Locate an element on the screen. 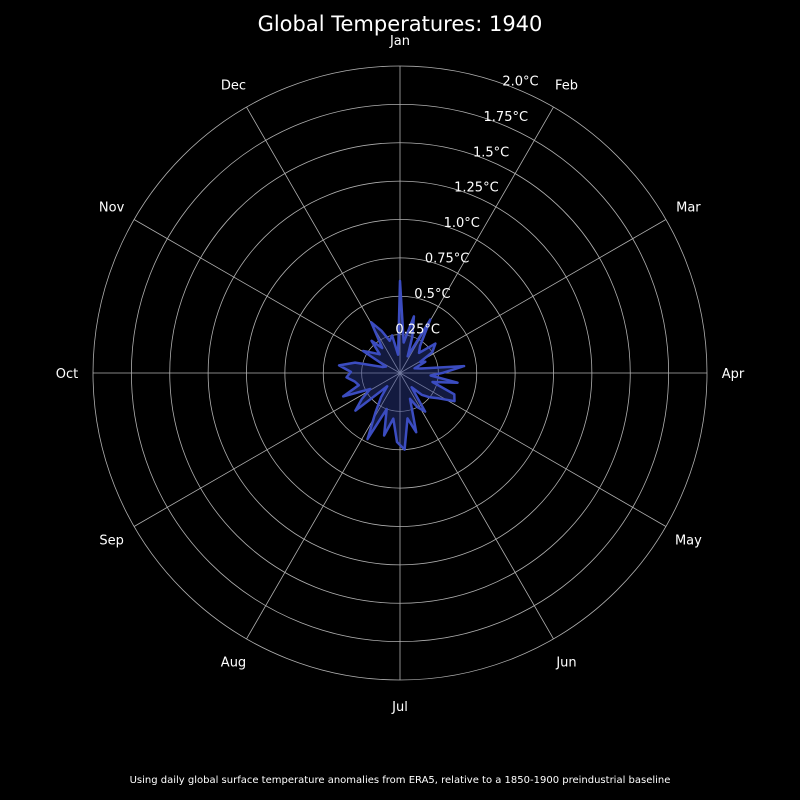 The width and height of the screenshot is (800, 800). month-label-nov: Nov is located at coordinates (112, 208).